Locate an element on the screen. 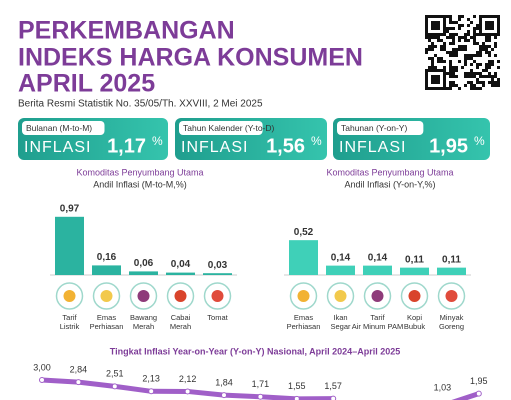  category-label: Tarif Listrik is located at coordinates (70, 322).